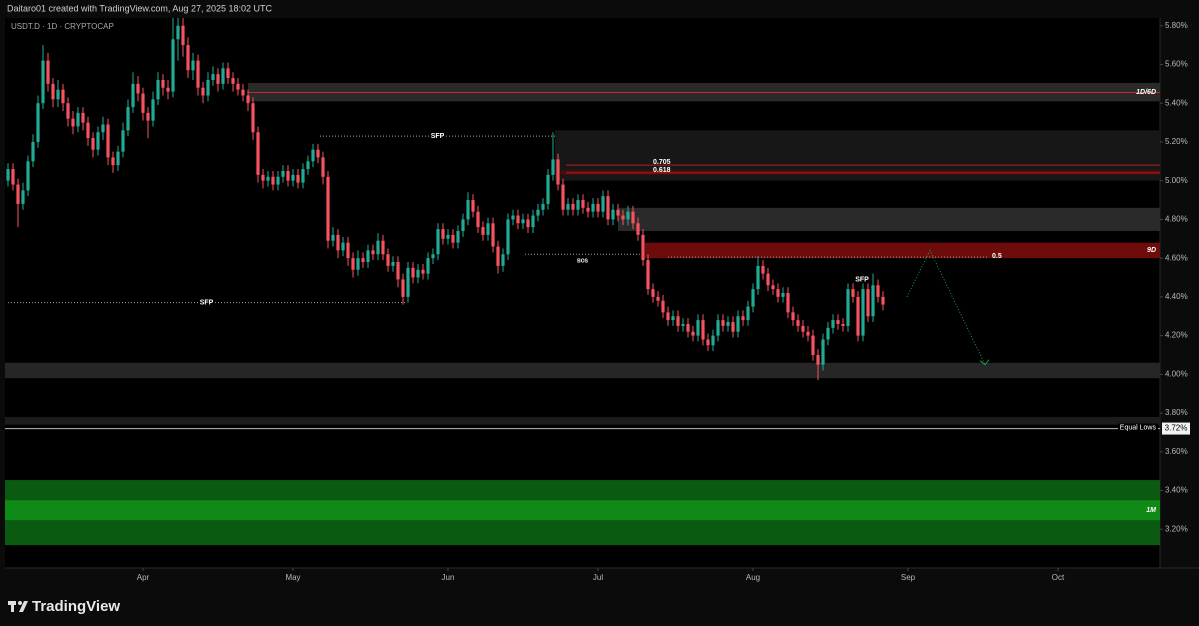  I want to click on x-tick-label: Oct, so click(1058, 577).